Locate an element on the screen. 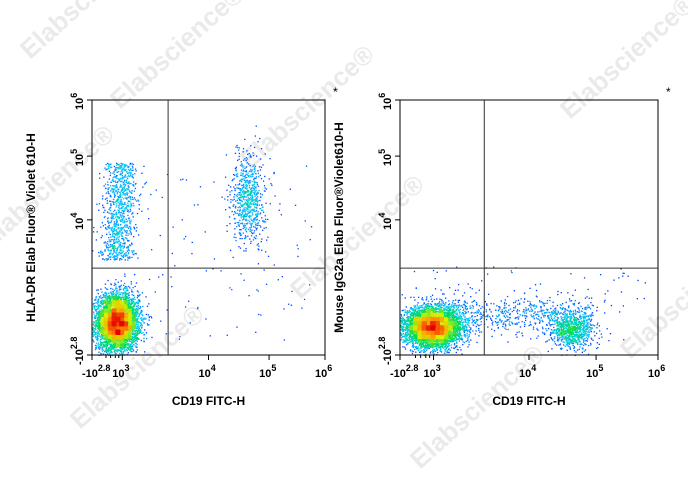 The image size is (688, 490). watermark-text: Elabscience® is located at coordinates (307, 107).